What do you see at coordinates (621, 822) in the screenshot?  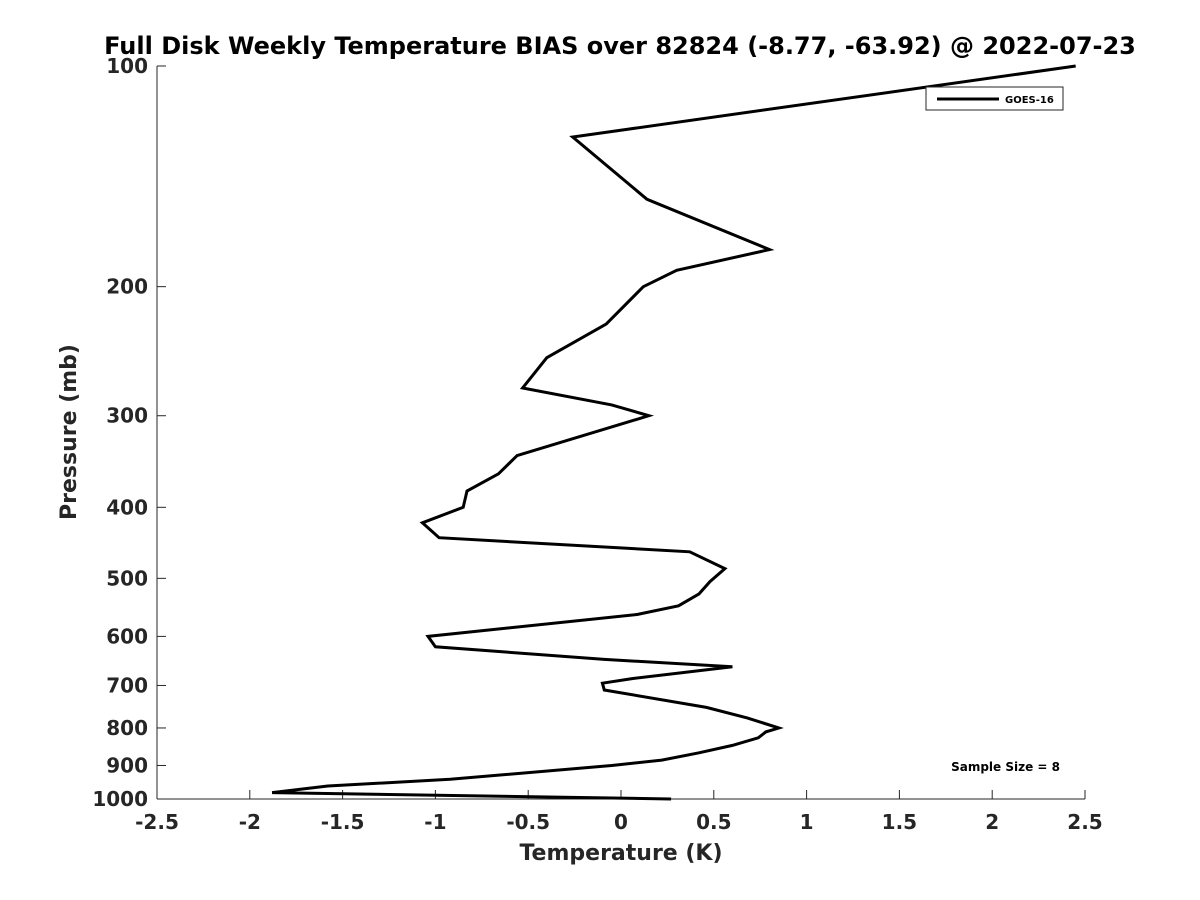 I see `x-tick-label: 0` at bounding box center [621, 822].